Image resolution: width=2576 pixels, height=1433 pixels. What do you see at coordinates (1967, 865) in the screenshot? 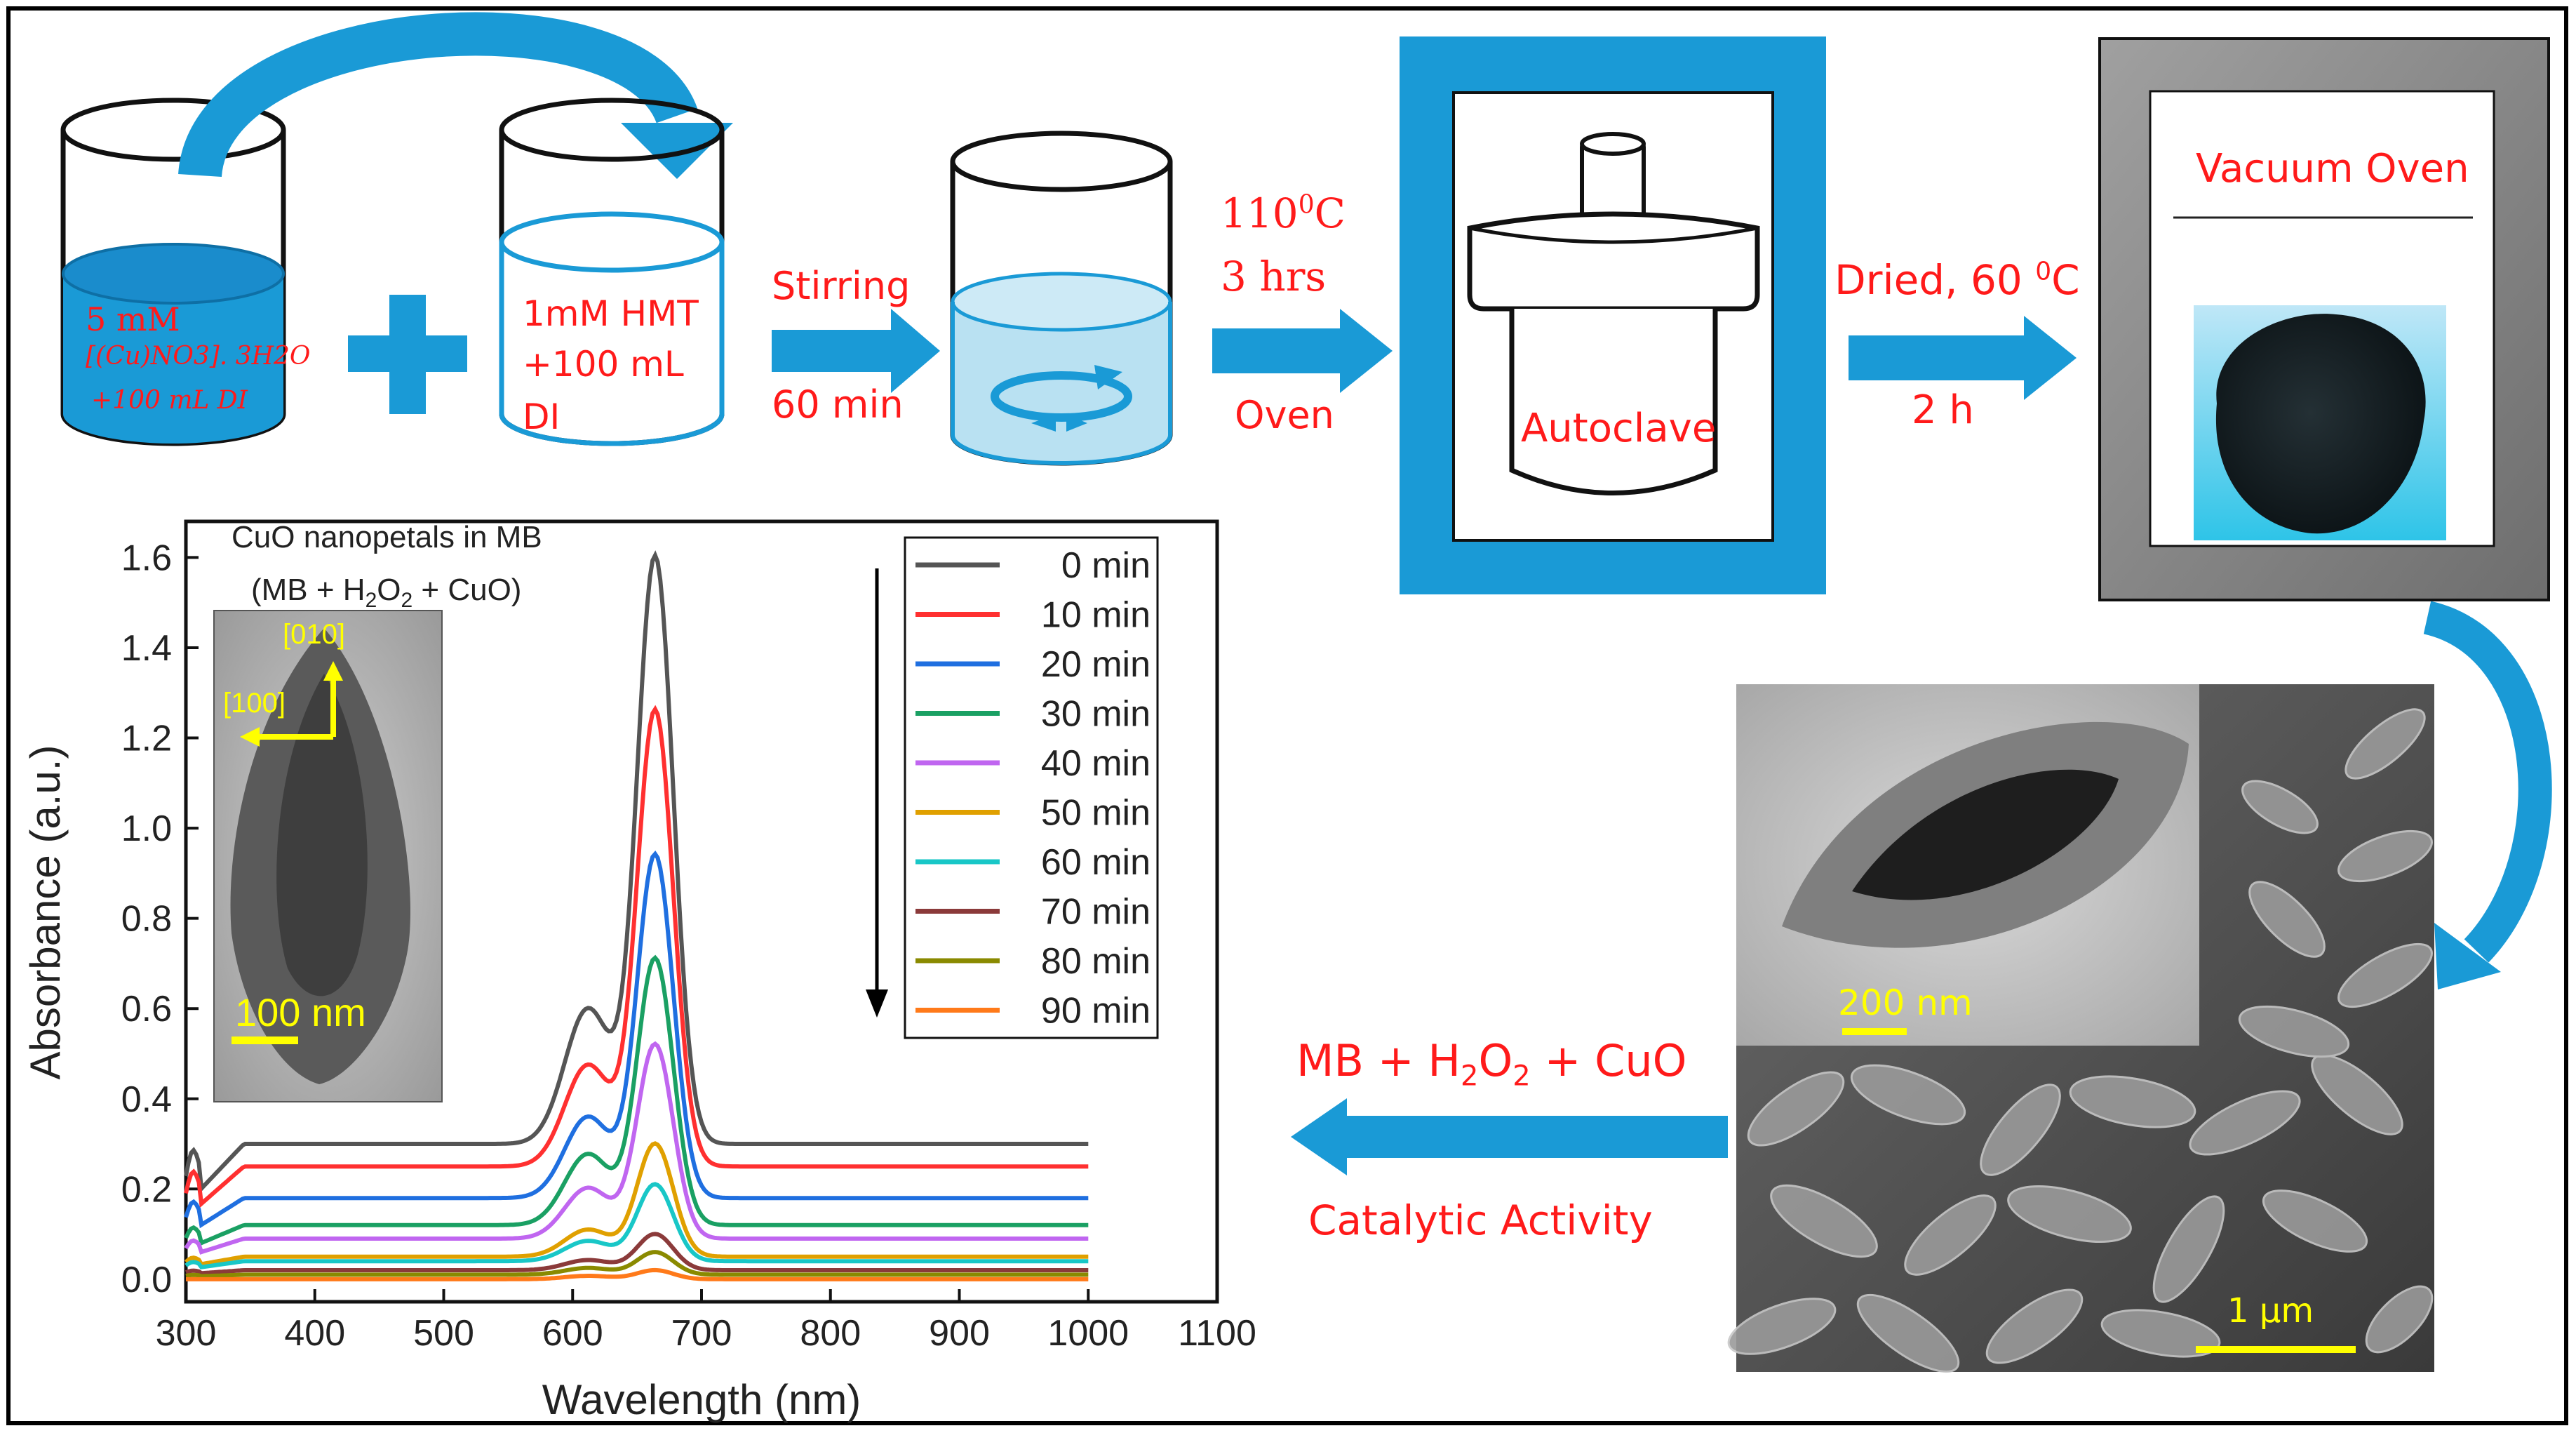
I see `tem-micrograph` at bounding box center [1967, 865].